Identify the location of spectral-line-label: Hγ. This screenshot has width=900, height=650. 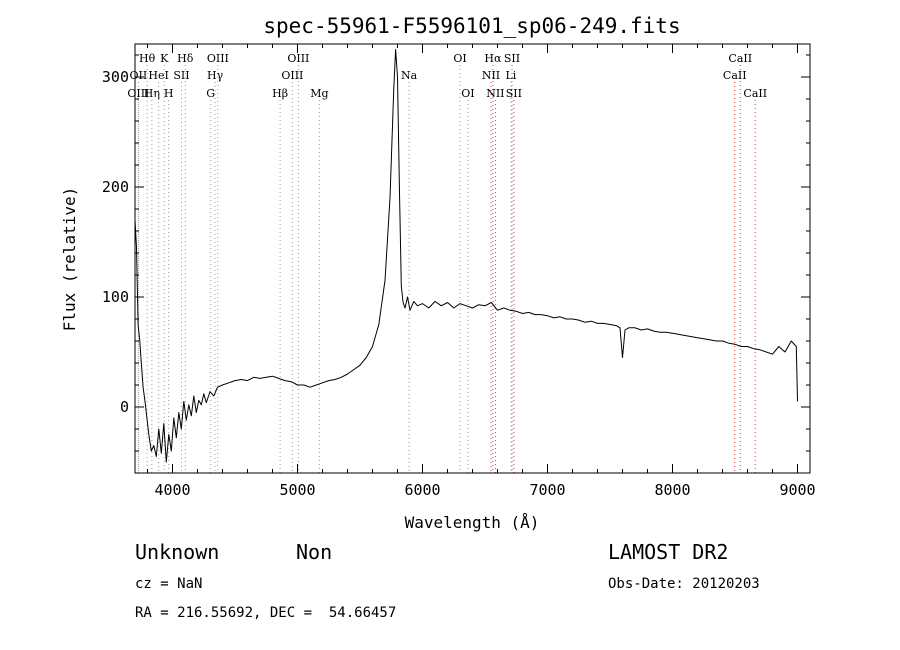
(215, 75).